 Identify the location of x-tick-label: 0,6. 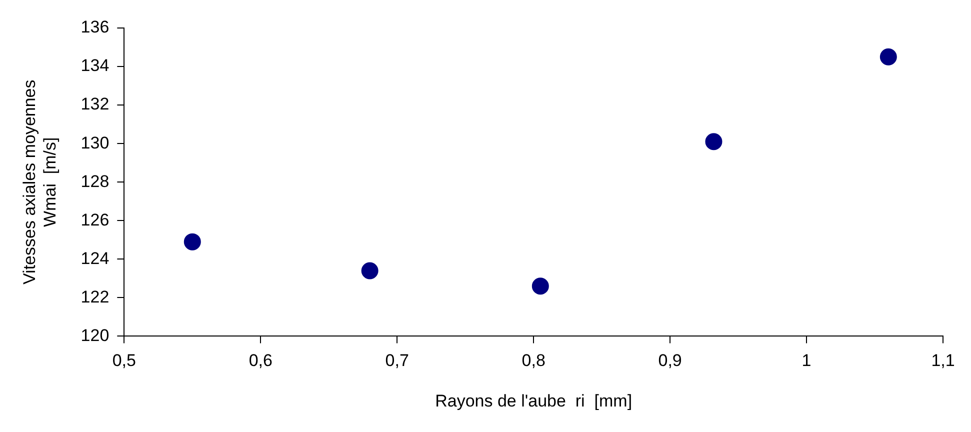
(260, 360).